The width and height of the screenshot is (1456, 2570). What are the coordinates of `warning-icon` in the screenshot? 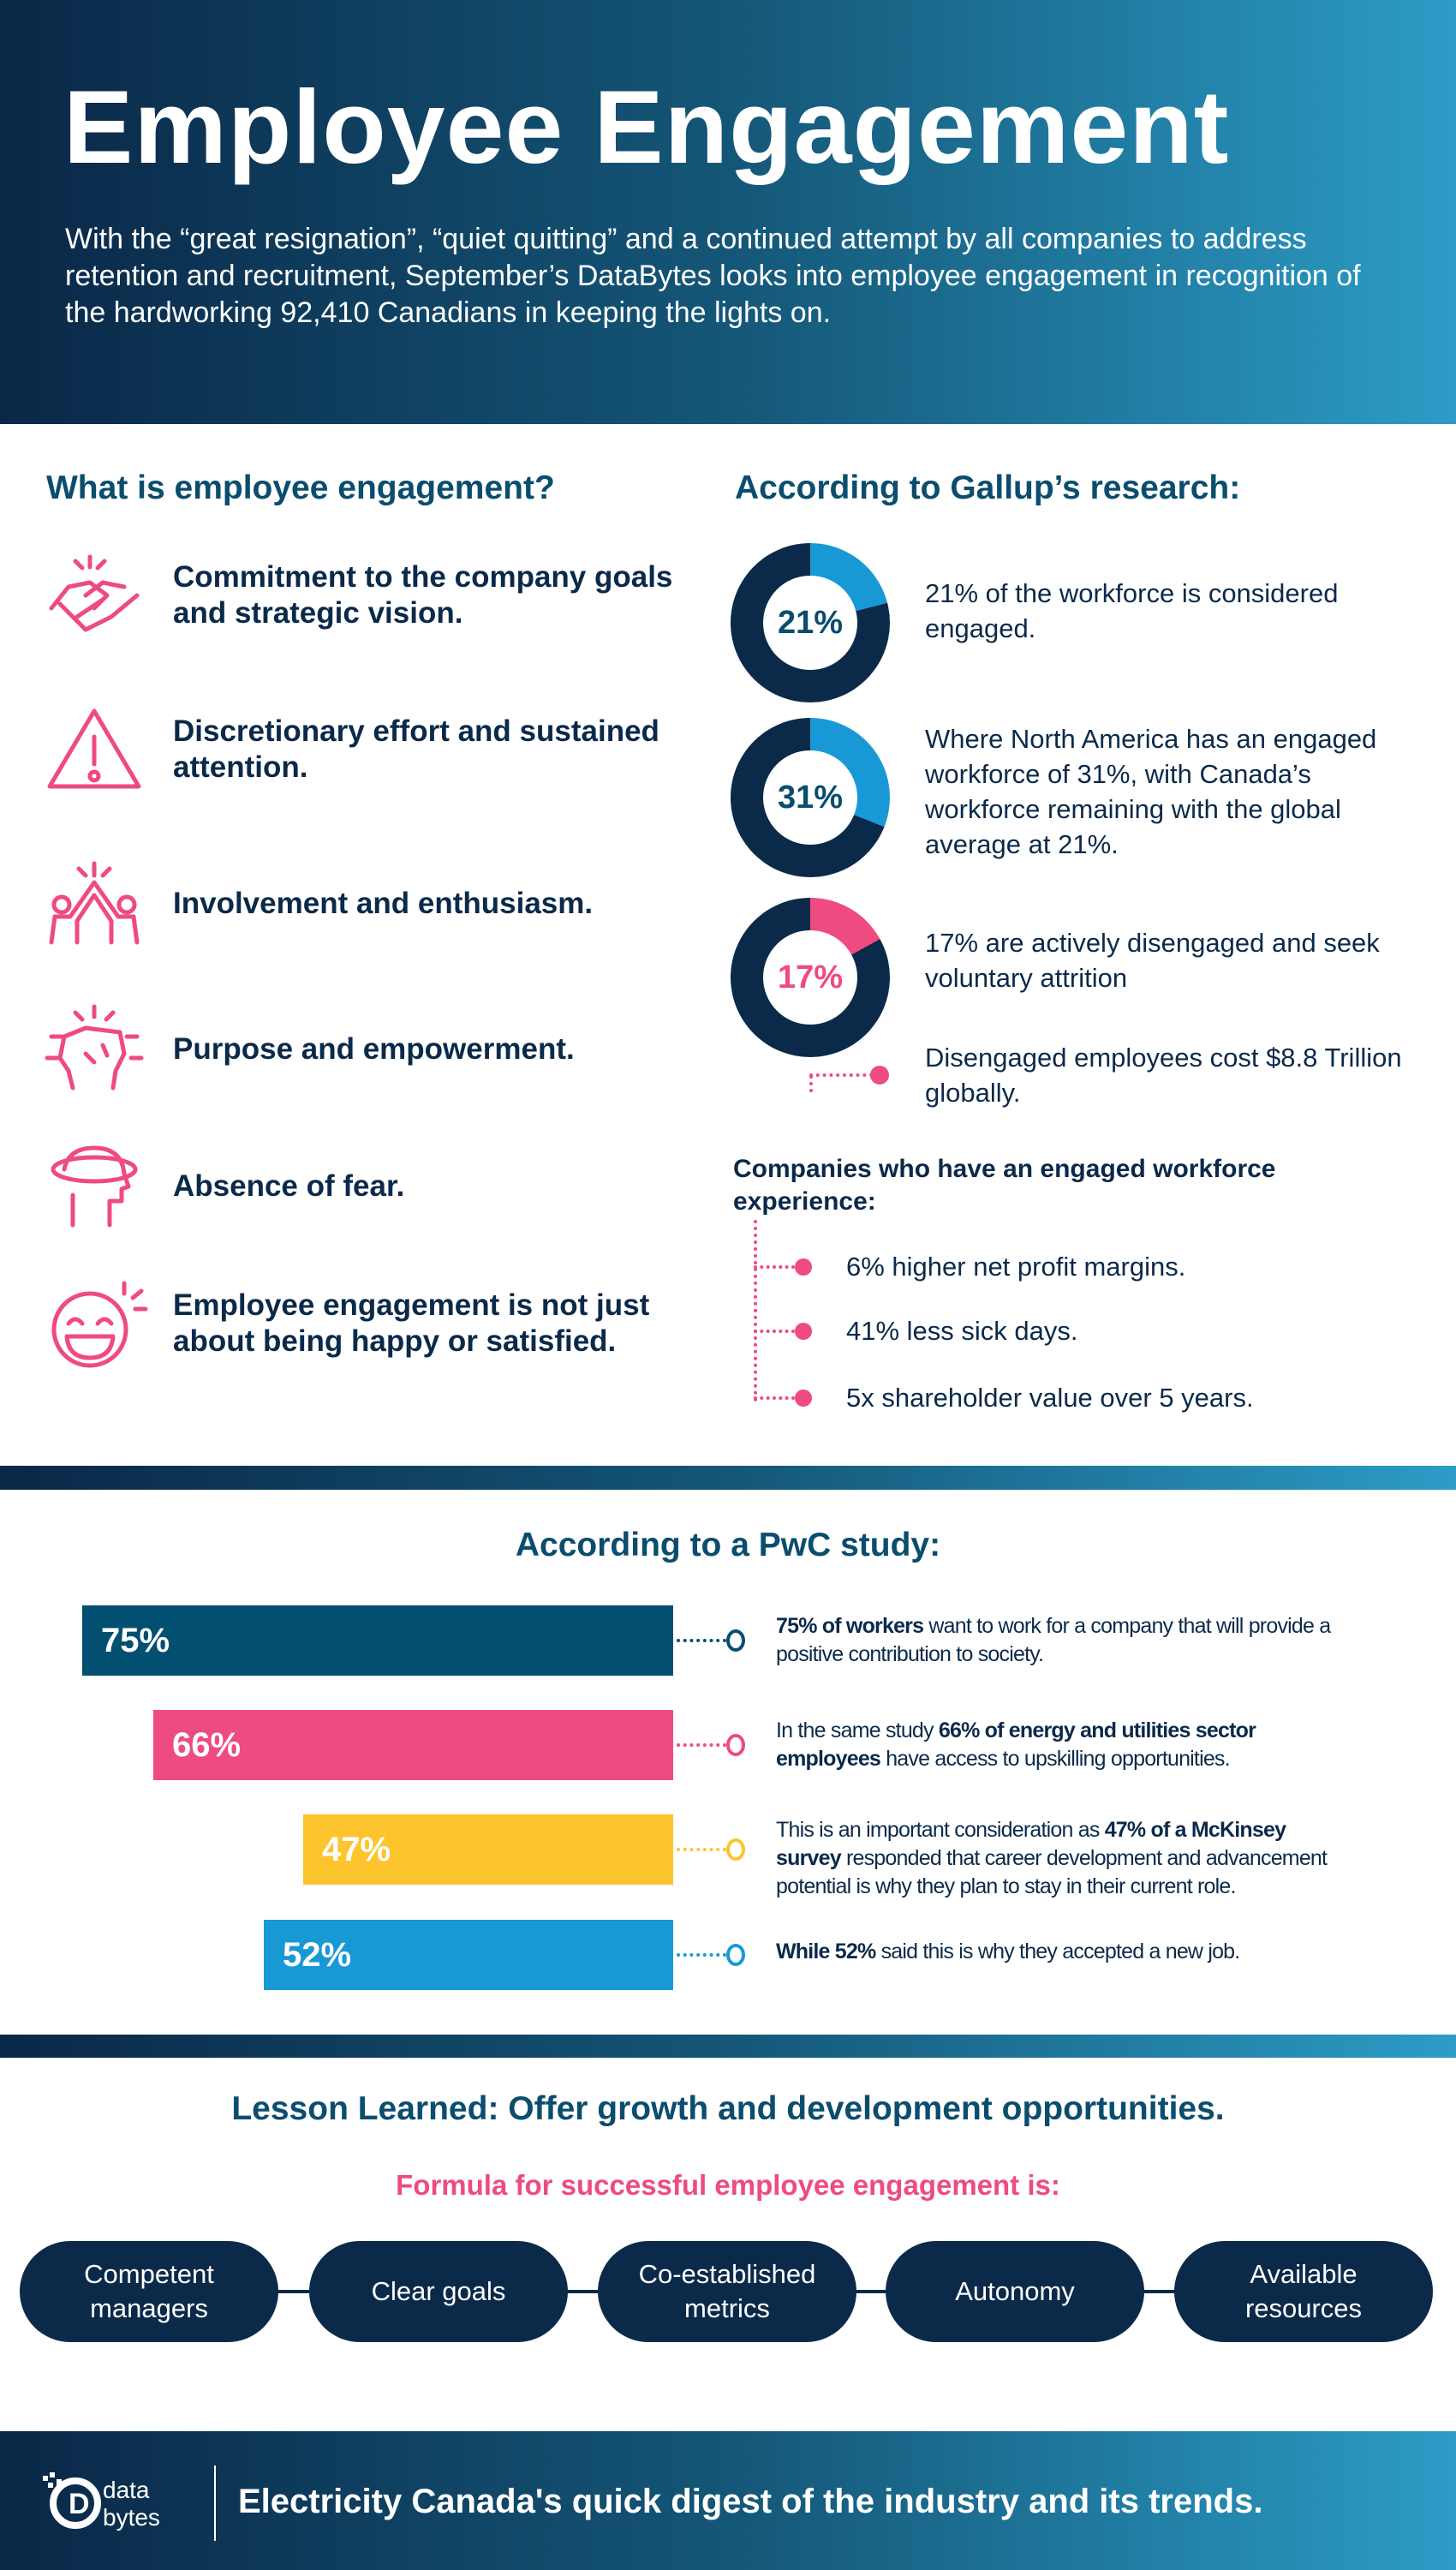 It's located at (94, 749).